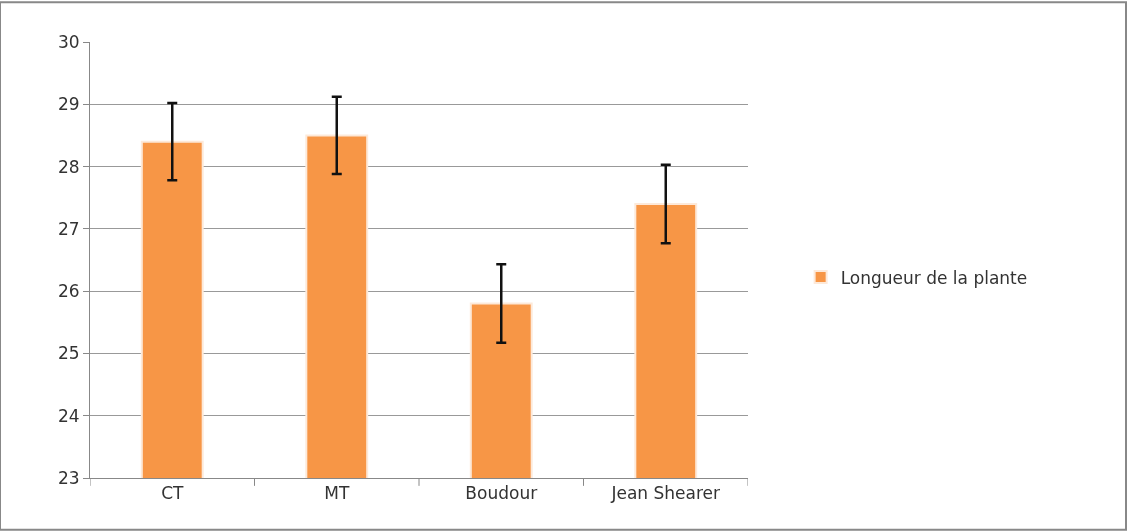 This screenshot has width=1128, height=531. I want to click on y-tick-label: 30, so click(68, 41).